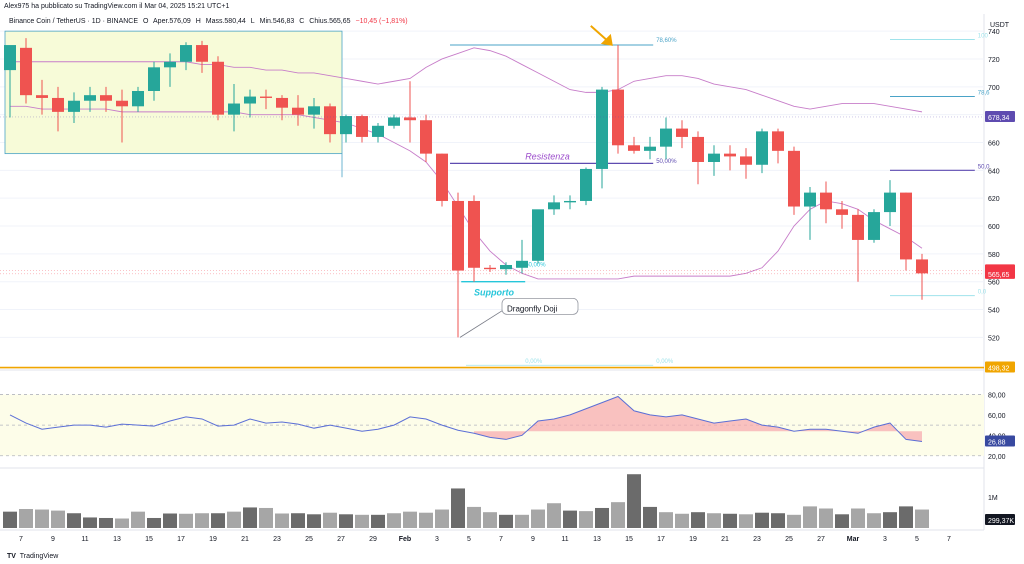 The height and width of the screenshot is (564, 1024). I want to click on price-tick-label: 700, so click(994, 88).